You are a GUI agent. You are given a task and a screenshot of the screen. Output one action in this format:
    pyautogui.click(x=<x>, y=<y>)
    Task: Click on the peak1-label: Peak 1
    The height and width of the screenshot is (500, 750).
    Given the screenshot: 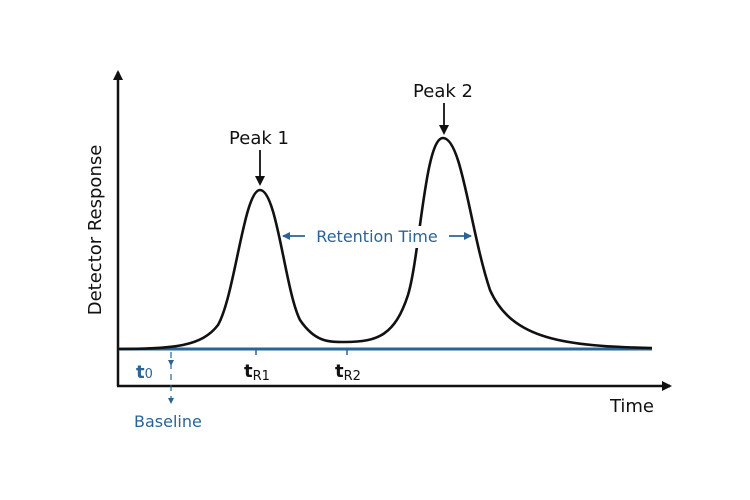 What is the action you would take?
    pyautogui.click(x=259, y=138)
    